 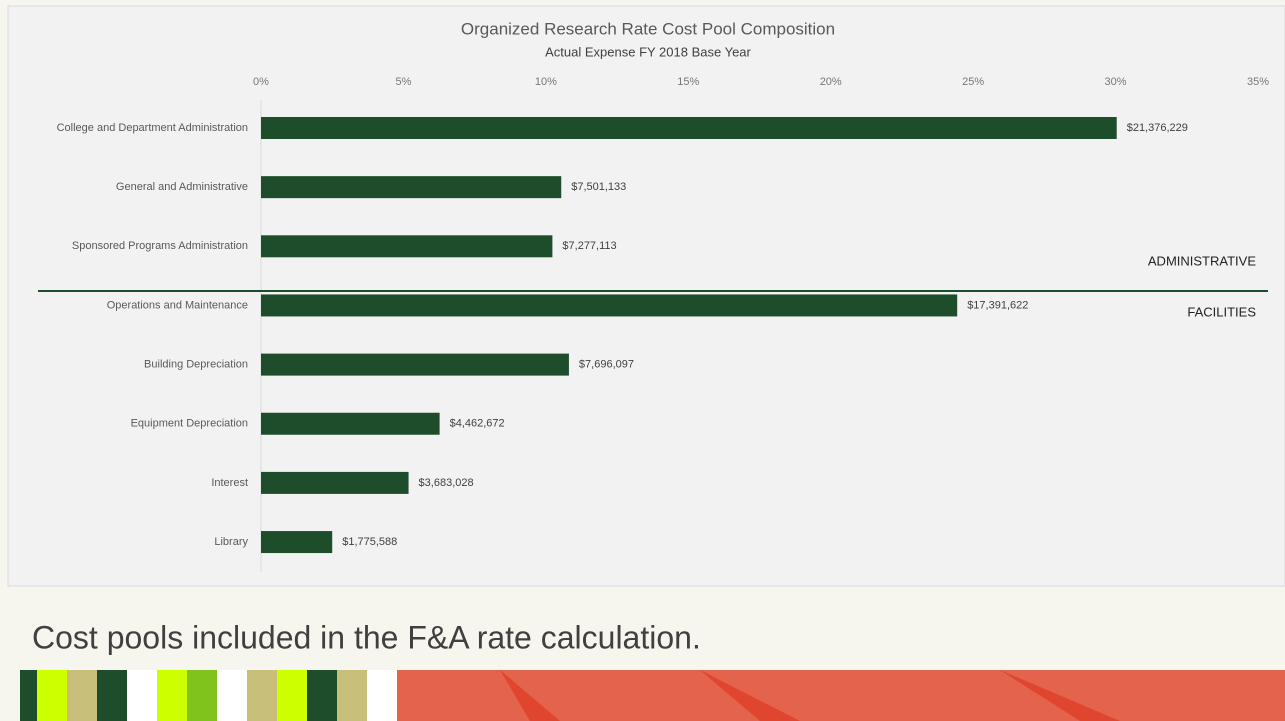 What do you see at coordinates (652, 695) in the screenshot?
I see `footer-blocks` at bounding box center [652, 695].